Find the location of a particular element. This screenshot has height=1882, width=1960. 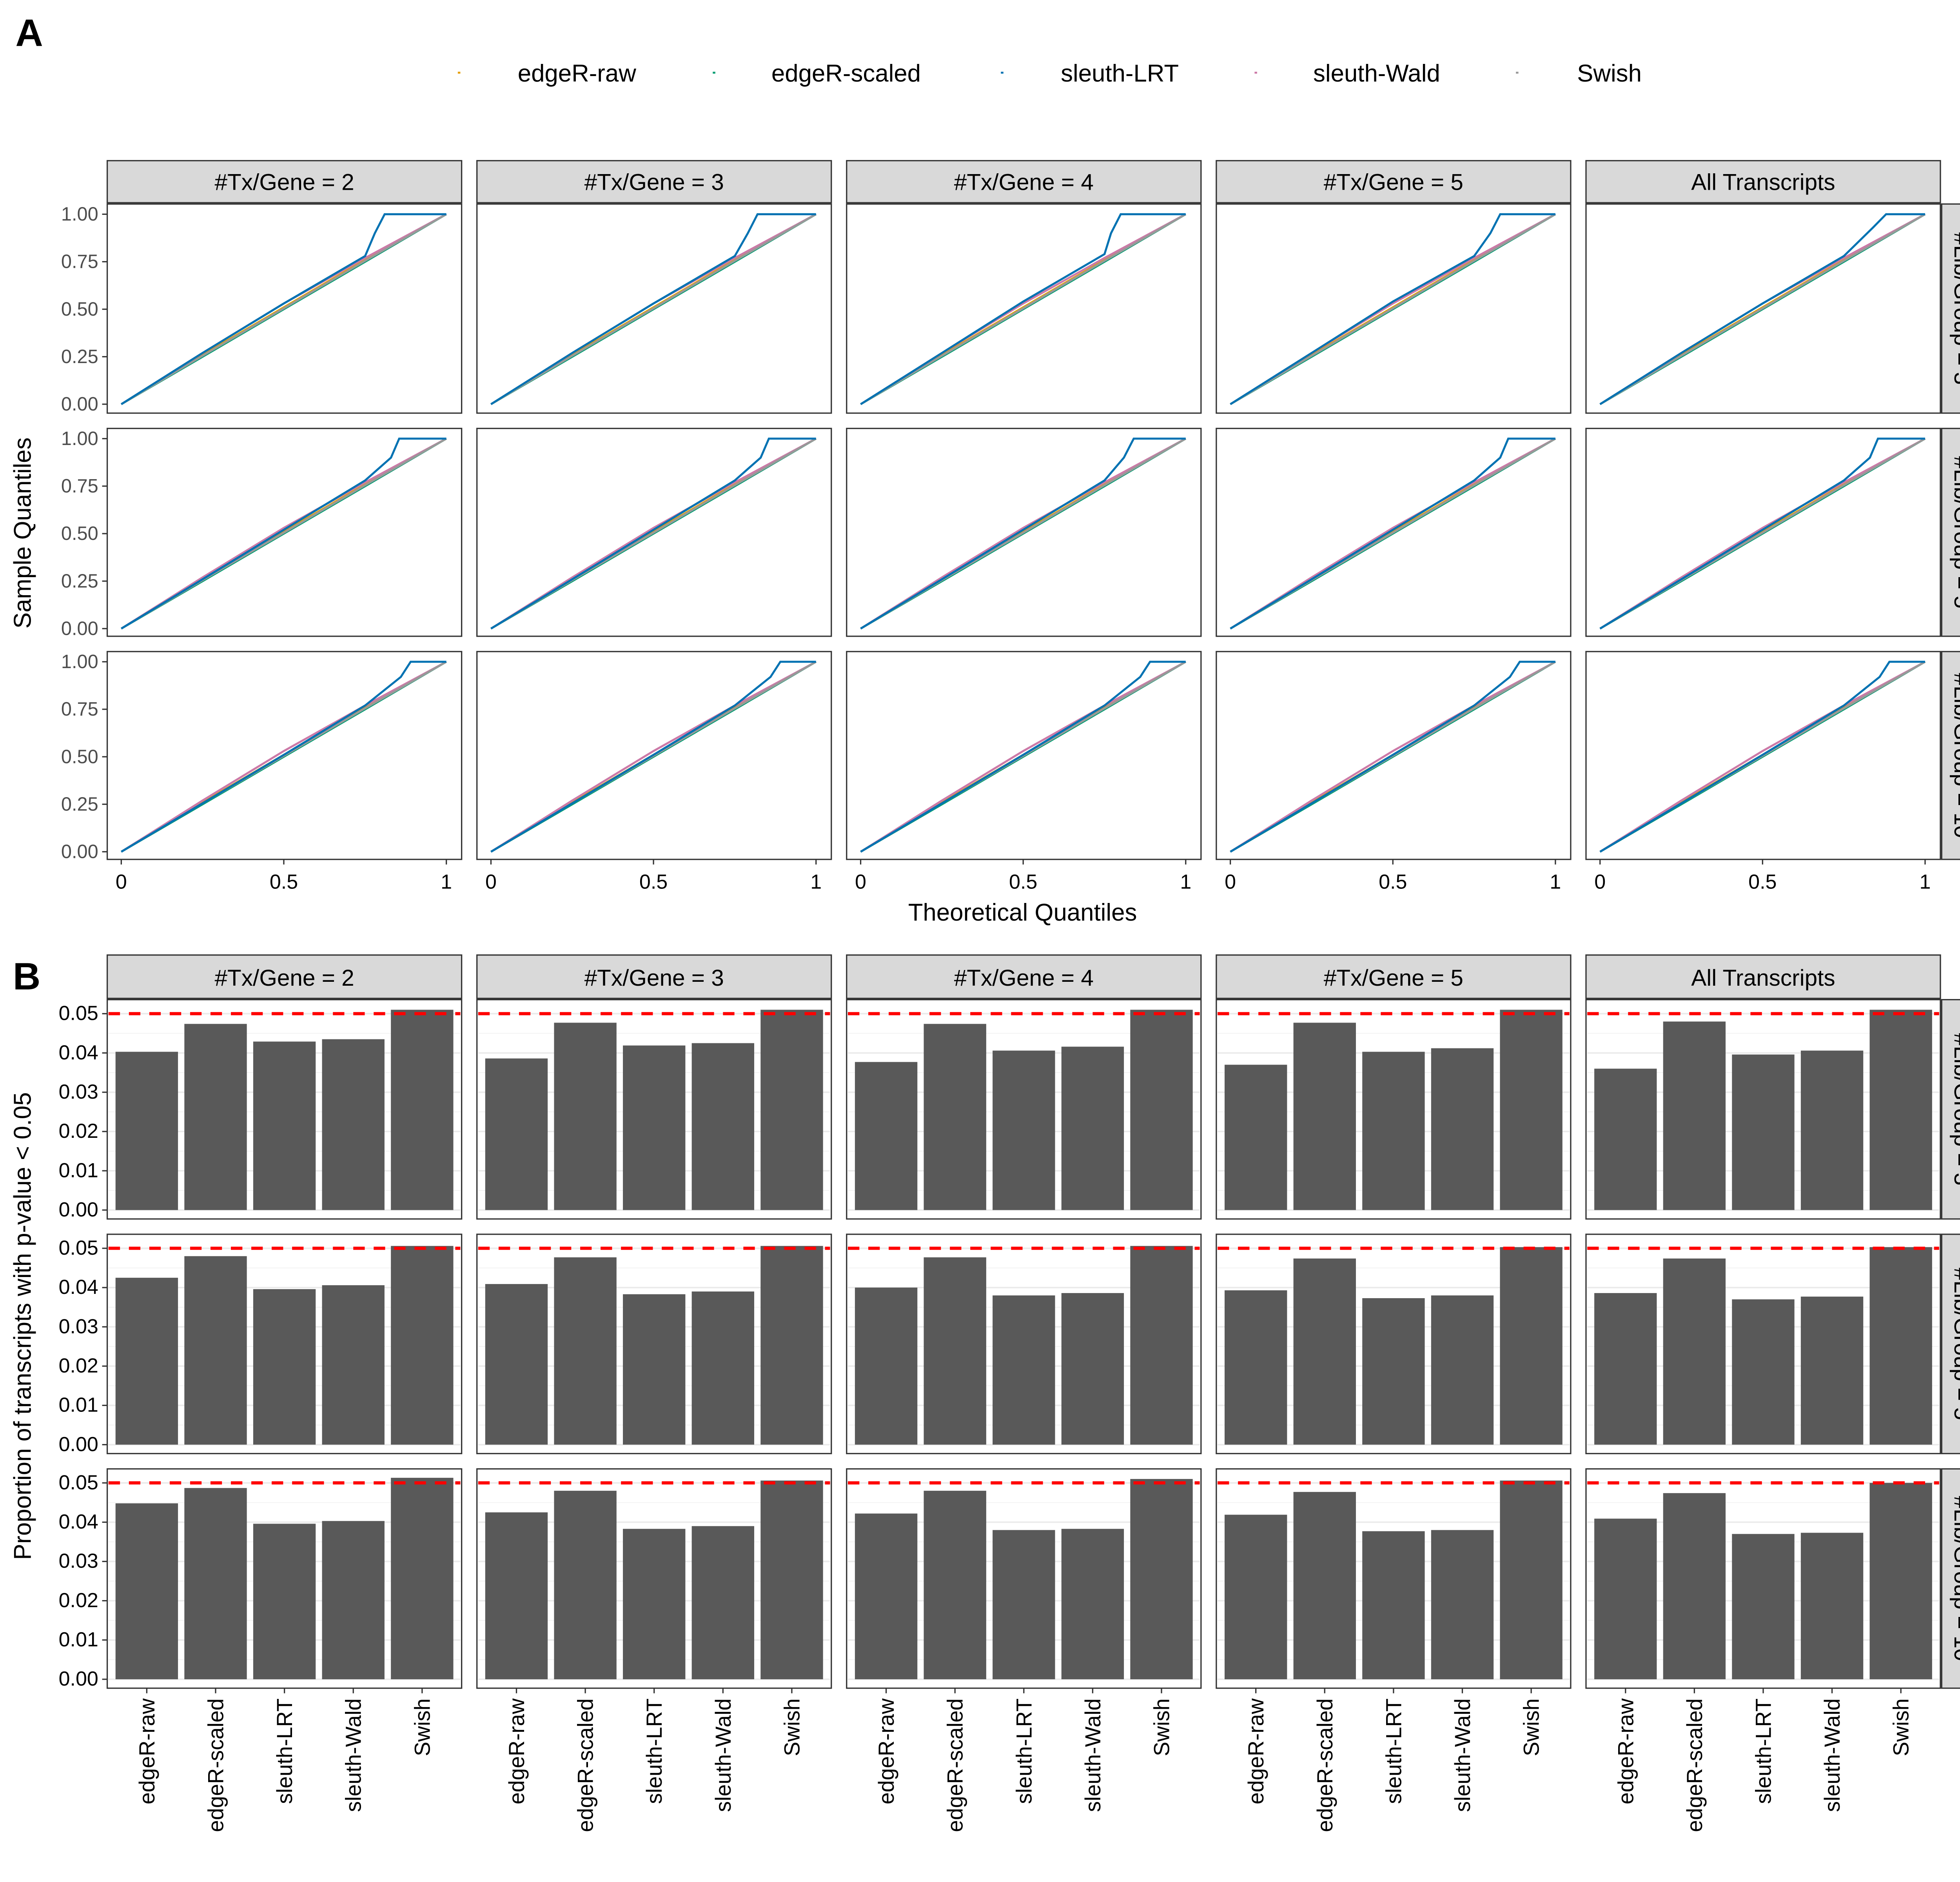

y-tick-label: 0.02 is located at coordinates (78, 1365).